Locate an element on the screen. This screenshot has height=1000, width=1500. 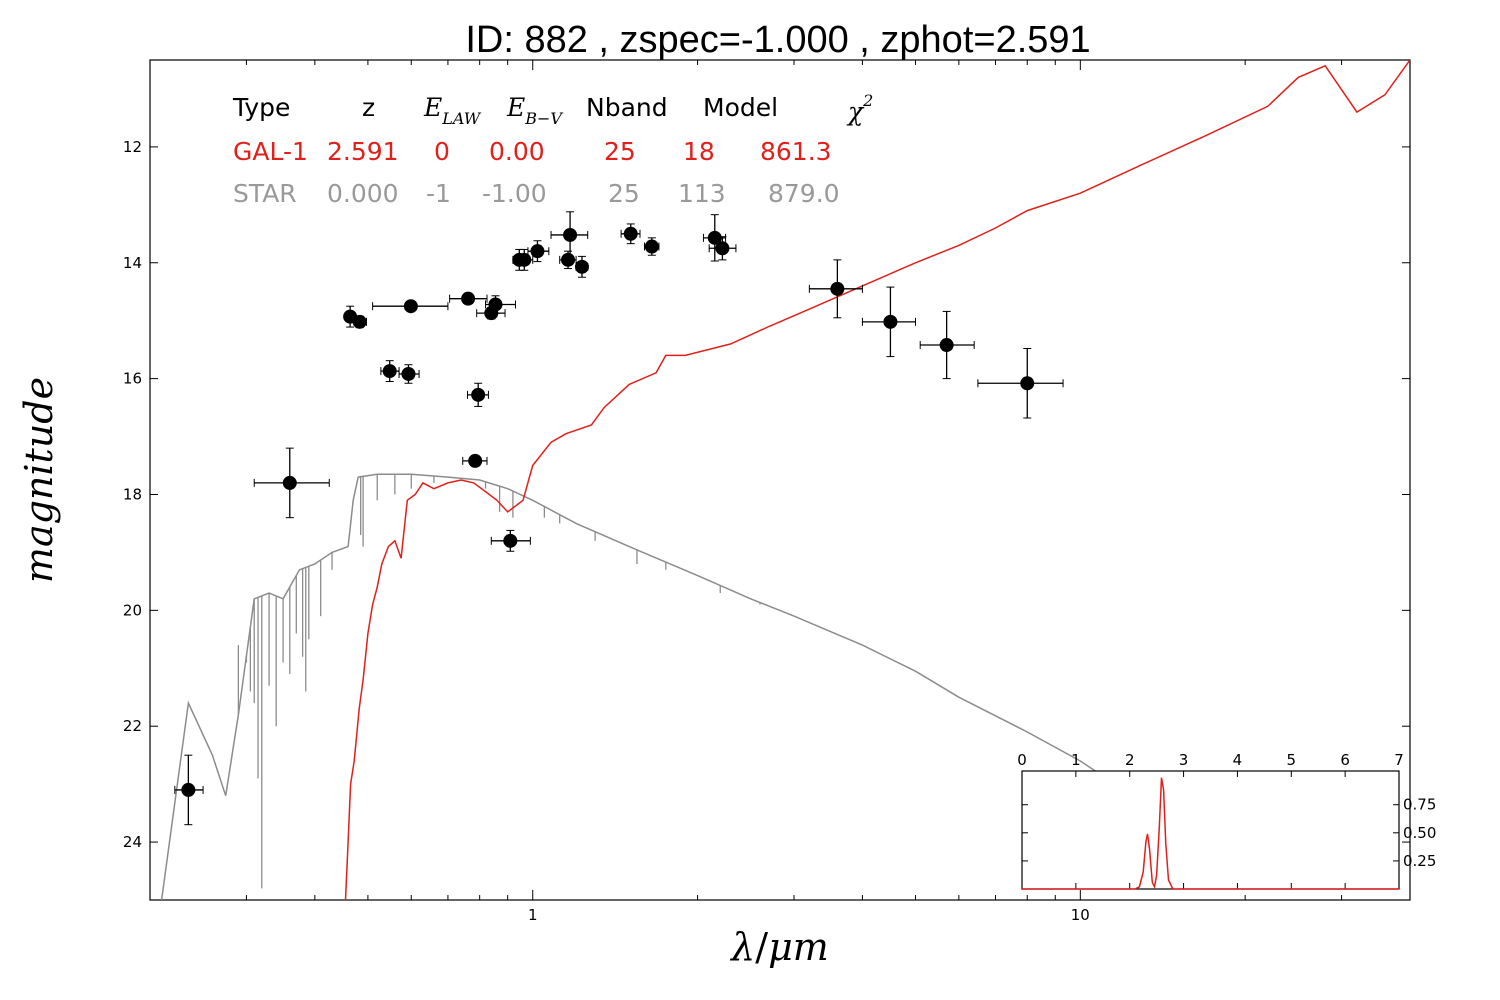
y-tick-label: 22 is located at coordinates (132, 726).